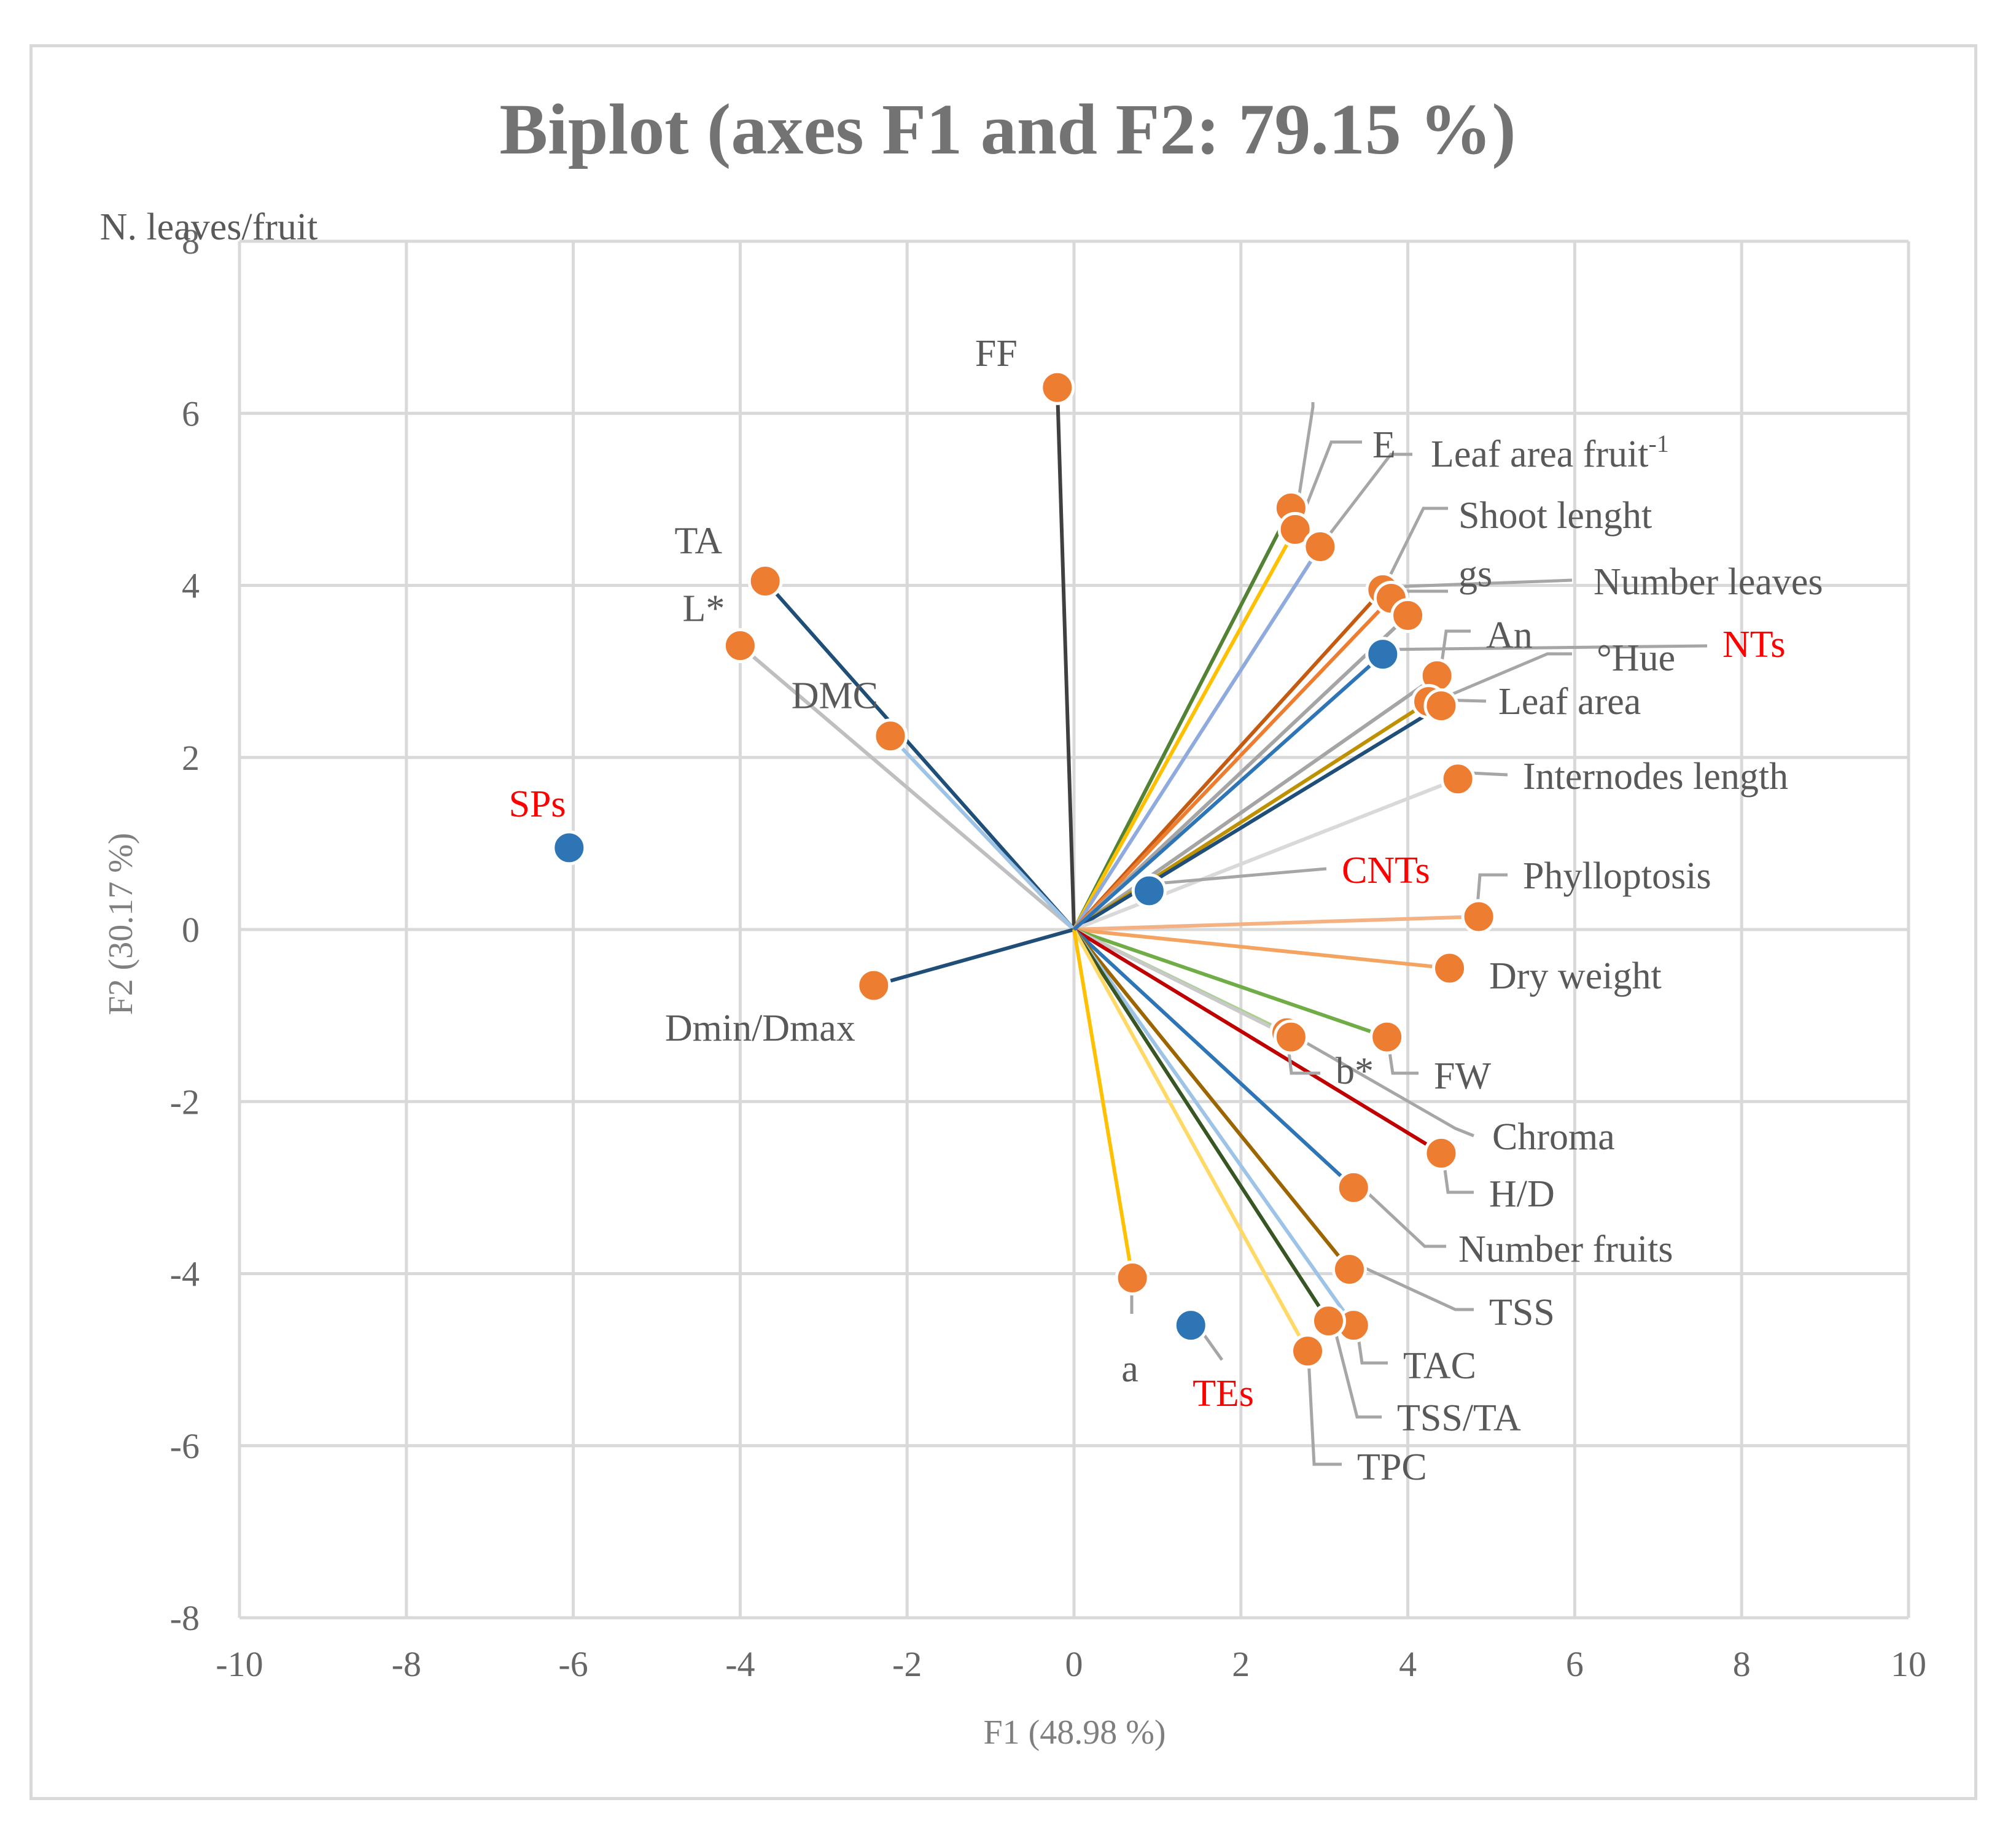 The height and width of the screenshot is (1840, 2016). I want to click on vector-tac, so click(1214, 1127).